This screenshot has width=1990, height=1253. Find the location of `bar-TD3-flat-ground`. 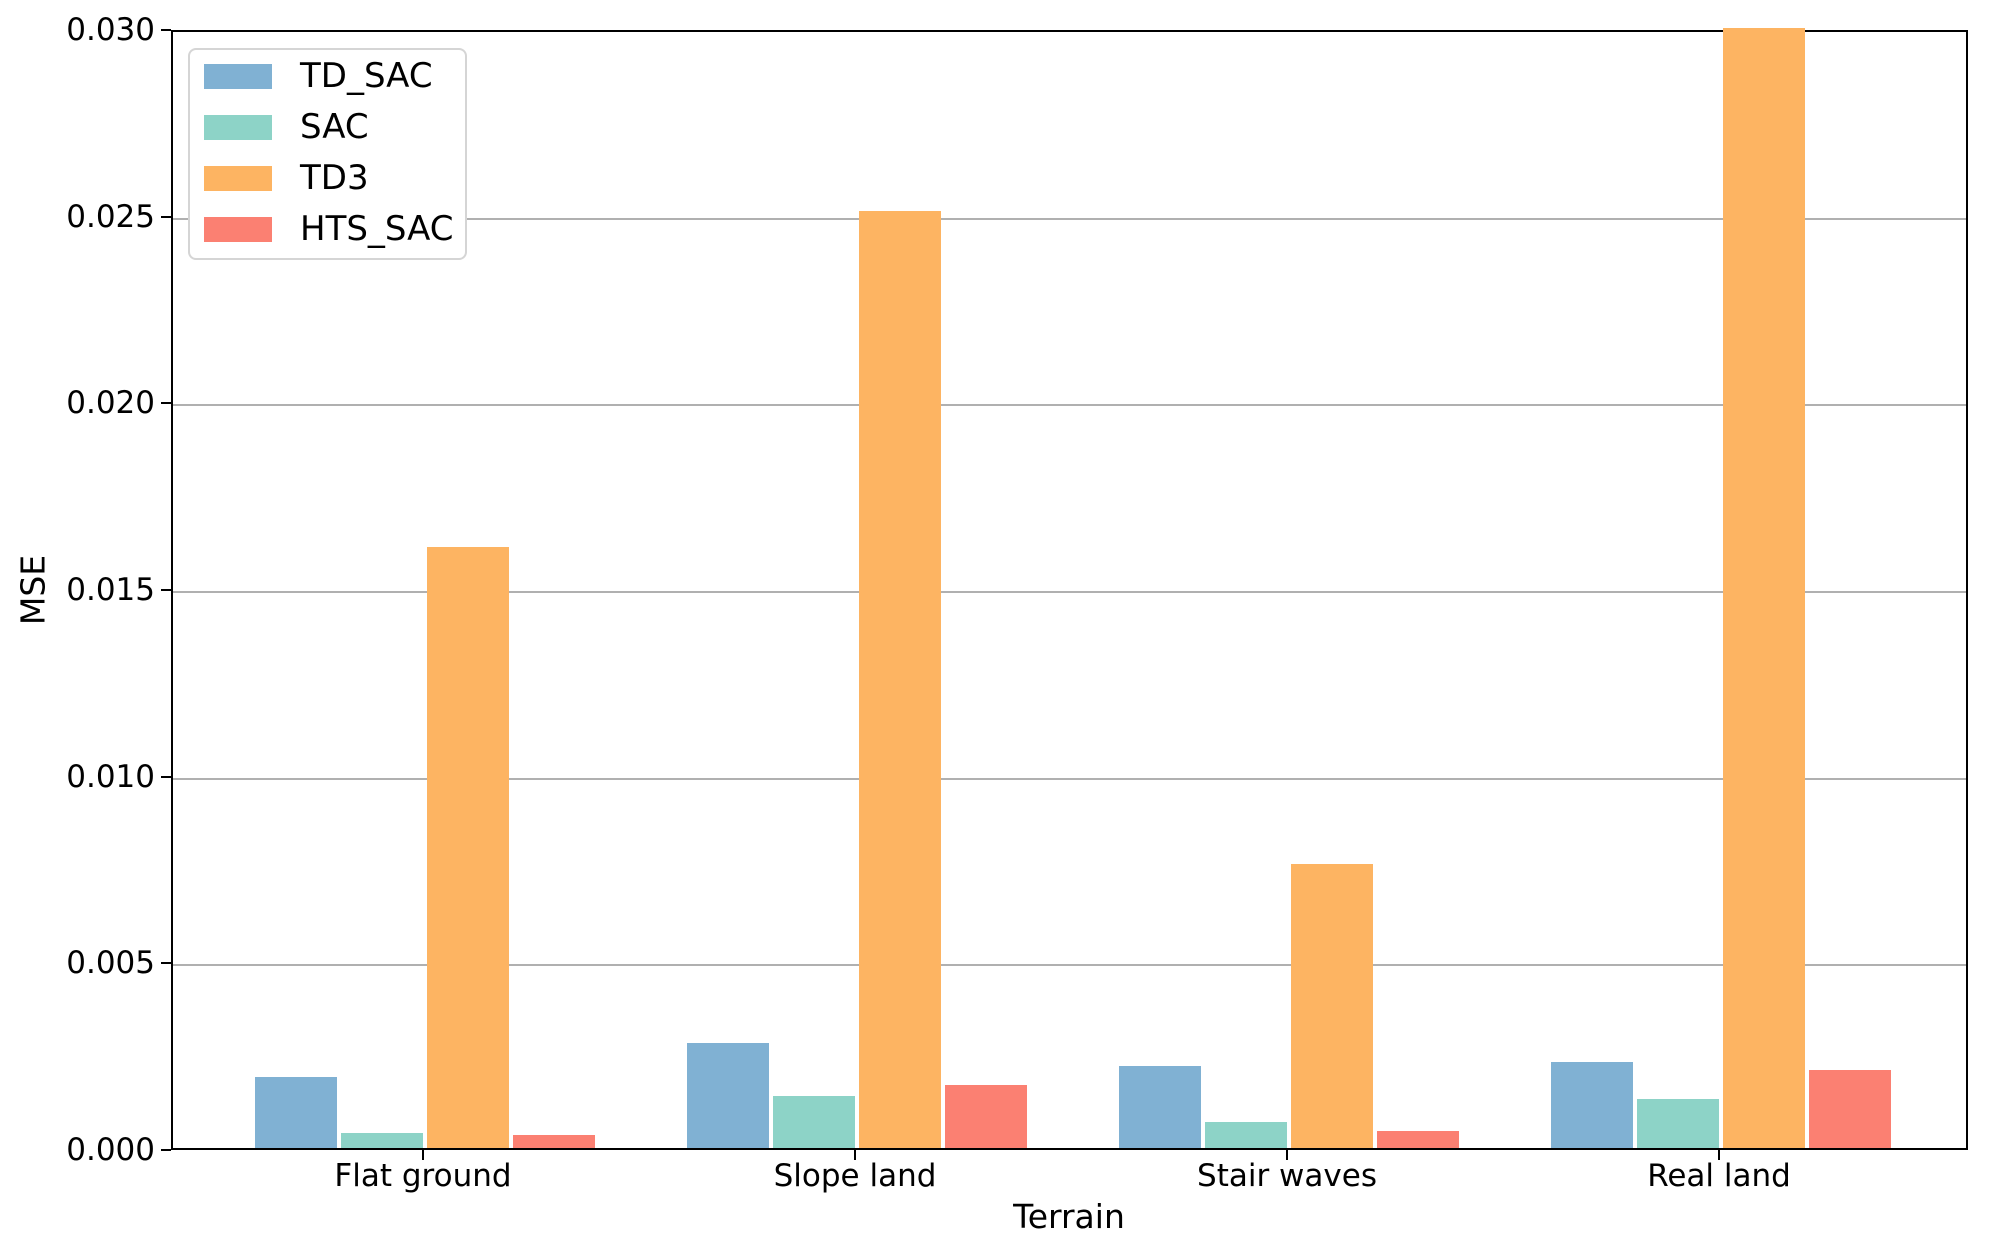

bar-TD3-flat-ground is located at coordinates (468, 847).